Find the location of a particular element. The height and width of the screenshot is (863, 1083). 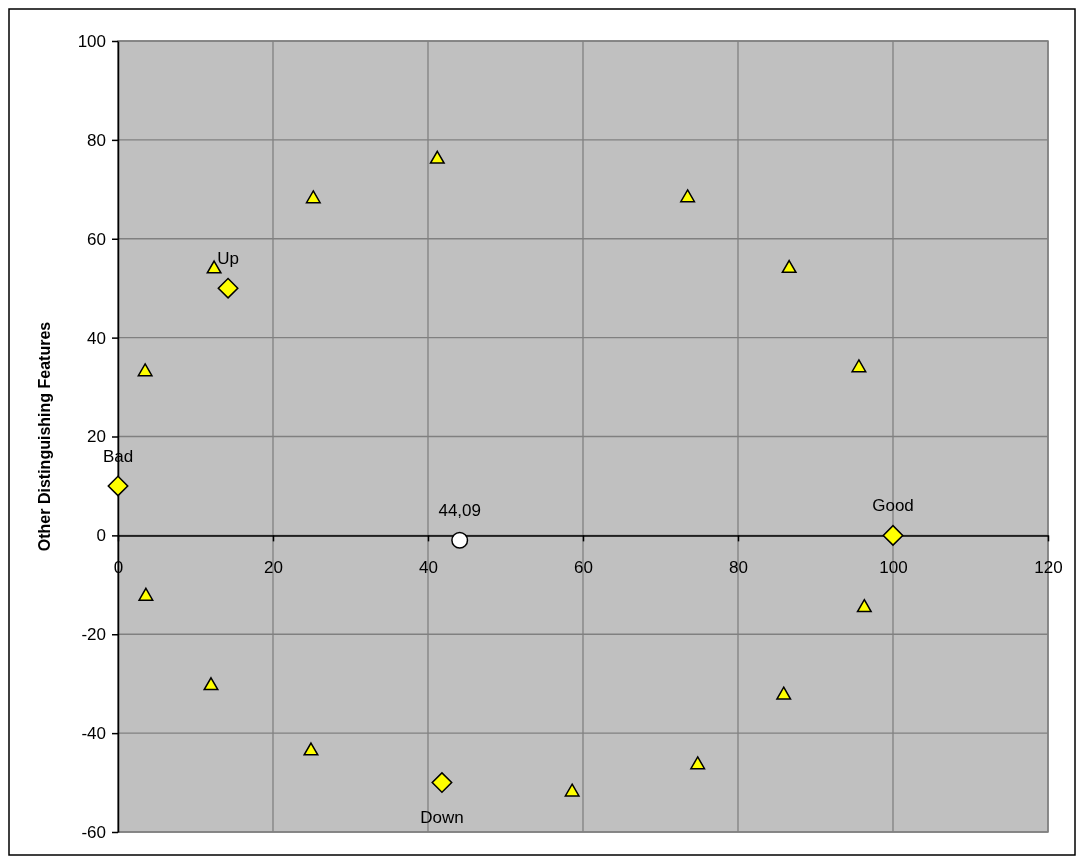

y-tick-label: -60 is located at coordinates (93, 832).